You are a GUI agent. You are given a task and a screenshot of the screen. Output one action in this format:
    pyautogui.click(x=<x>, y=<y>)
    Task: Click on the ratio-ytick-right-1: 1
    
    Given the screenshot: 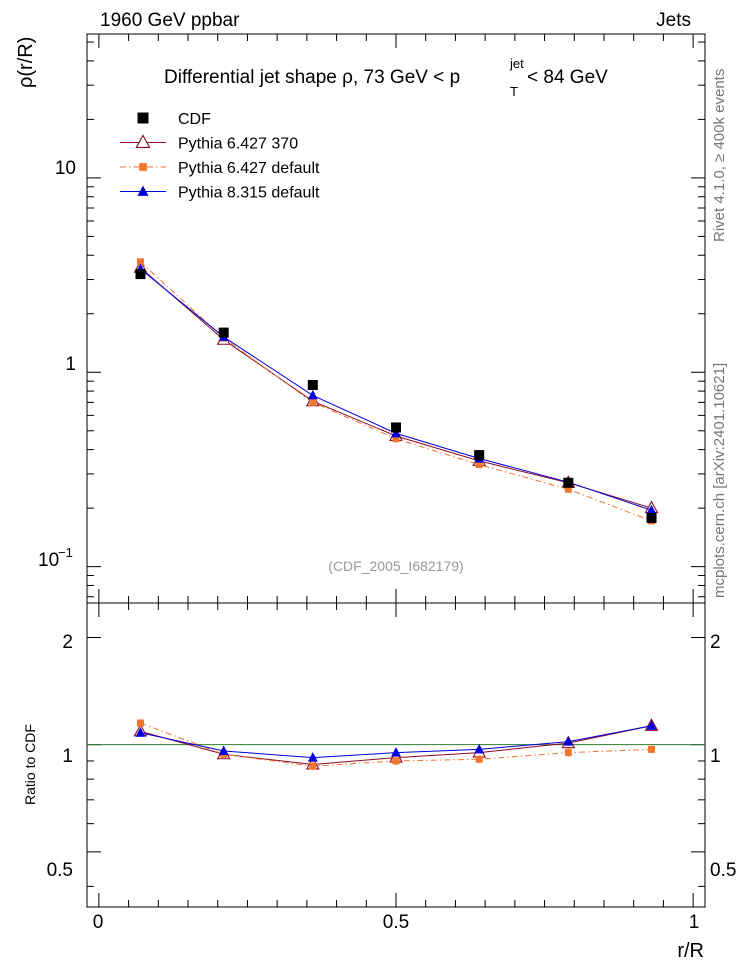 What is the action you would take?
    pyautogui.click(x=715, y=756)
    